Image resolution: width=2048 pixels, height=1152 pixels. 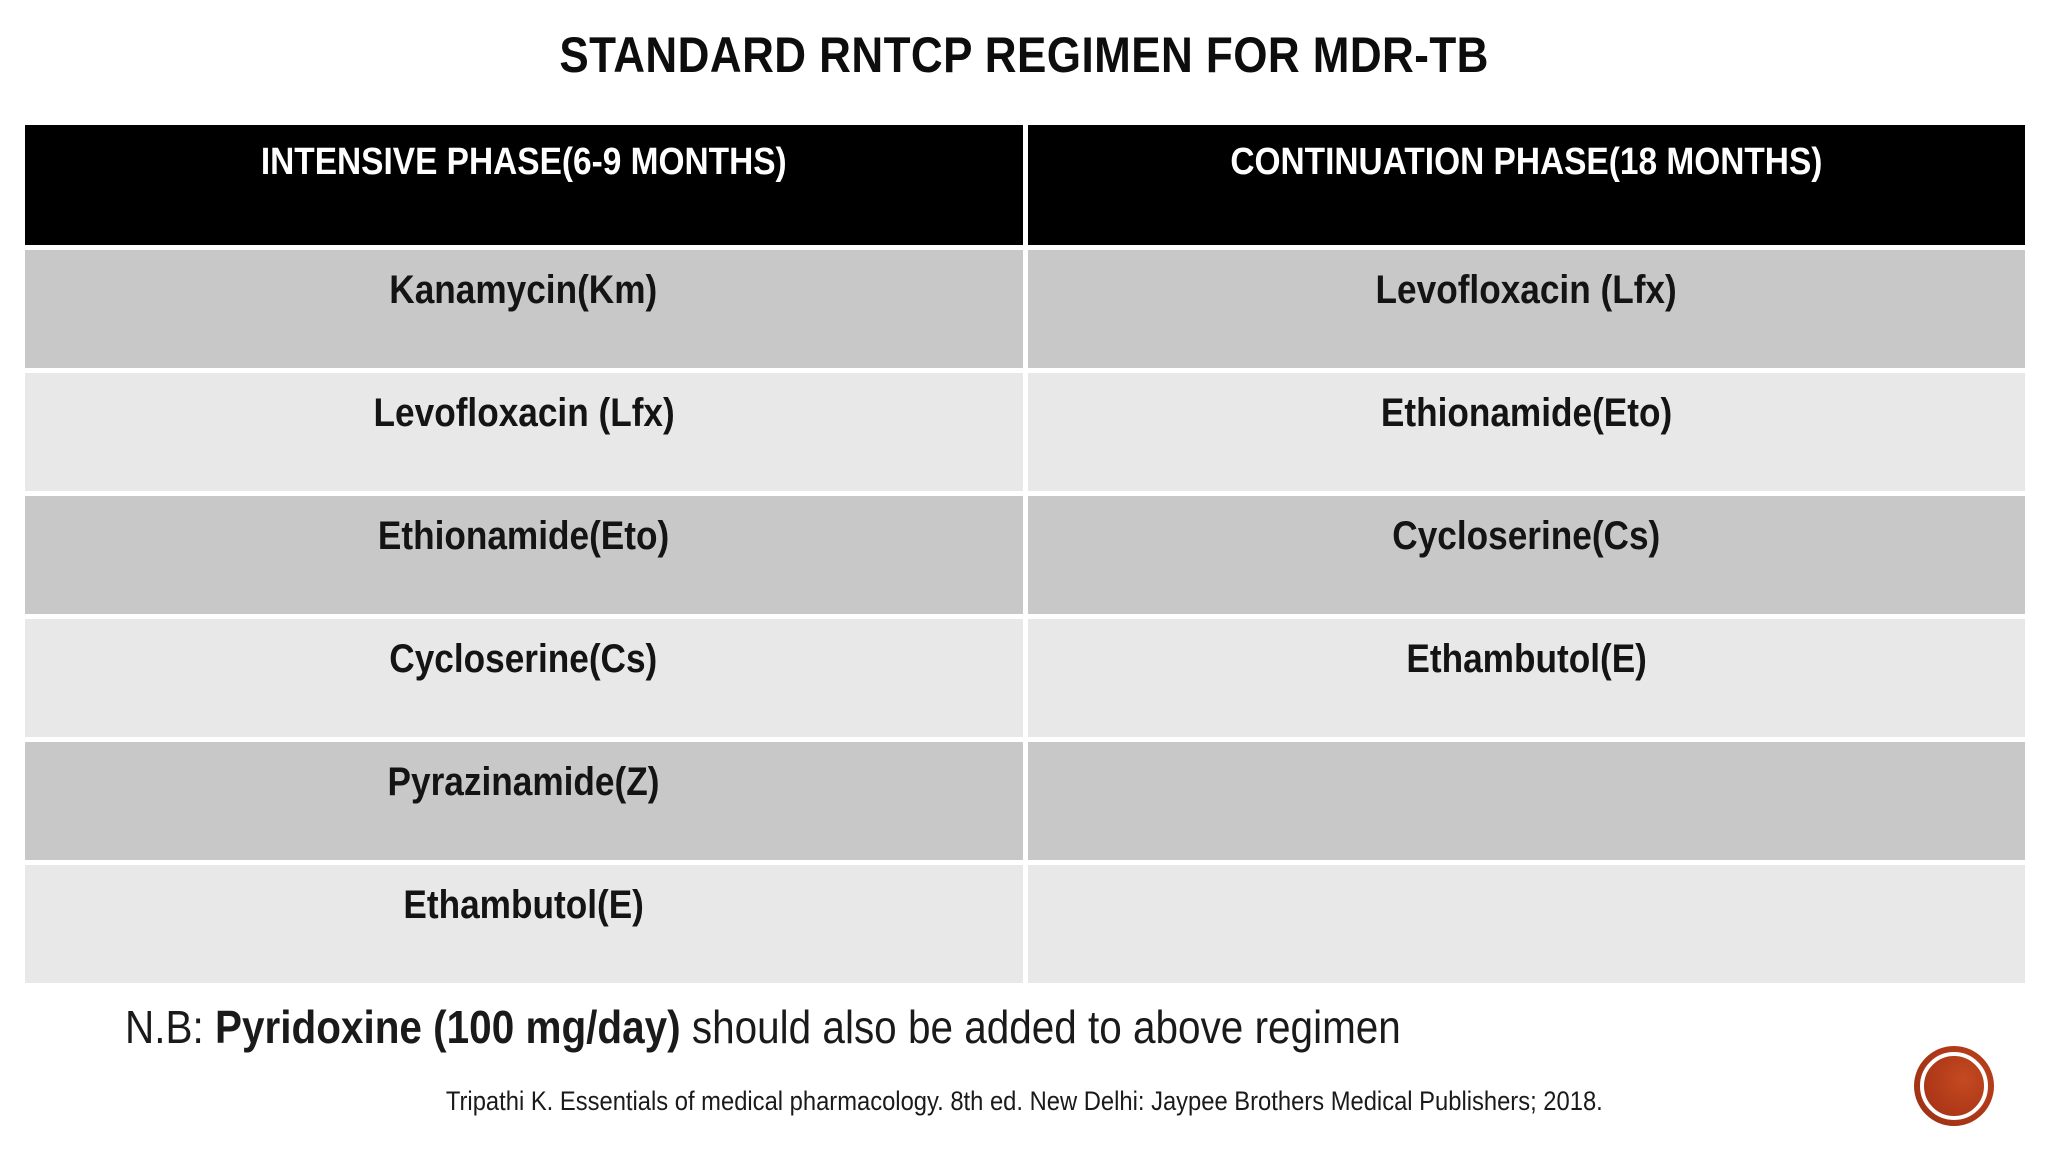 I want to click on table-header-intensive-phase: INTENSIVE PHASE(6-9 MONTHS), so click(x=524, y=185).